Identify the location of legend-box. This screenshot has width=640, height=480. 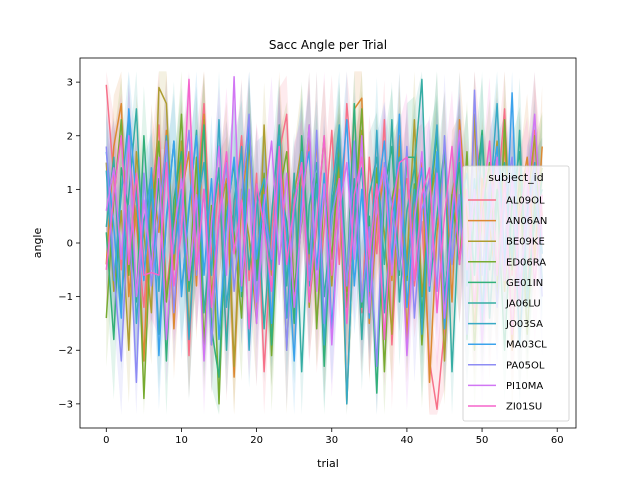
(516, 293).